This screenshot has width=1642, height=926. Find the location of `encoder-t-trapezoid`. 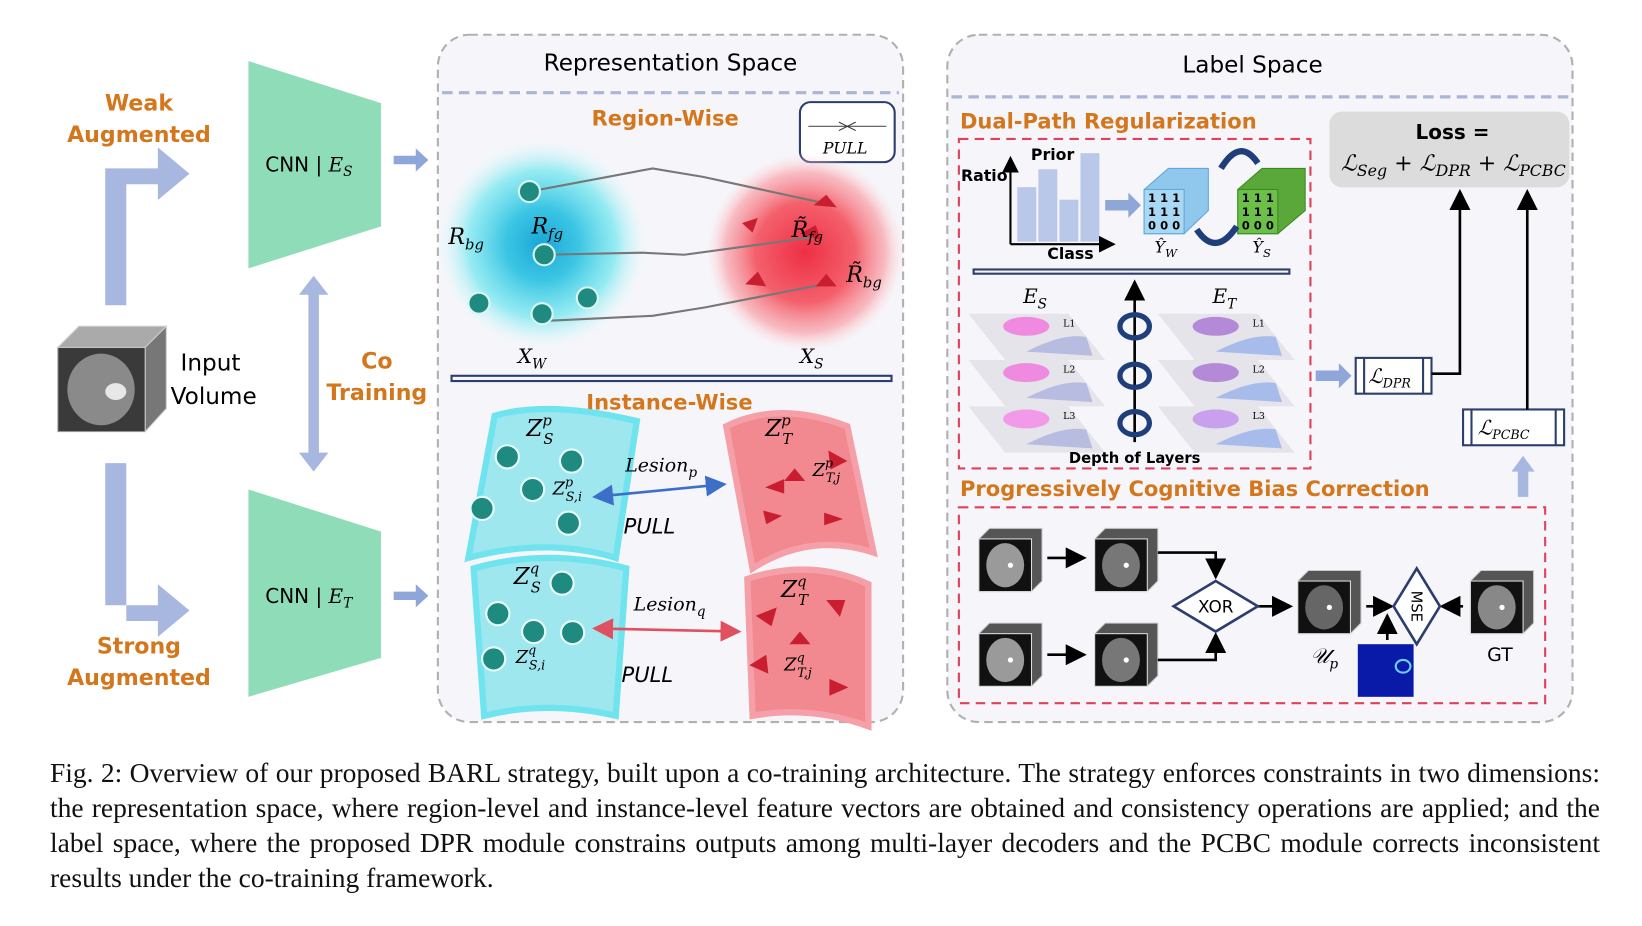

encoder-t-trapezoid is located at coordinates (315, 593).